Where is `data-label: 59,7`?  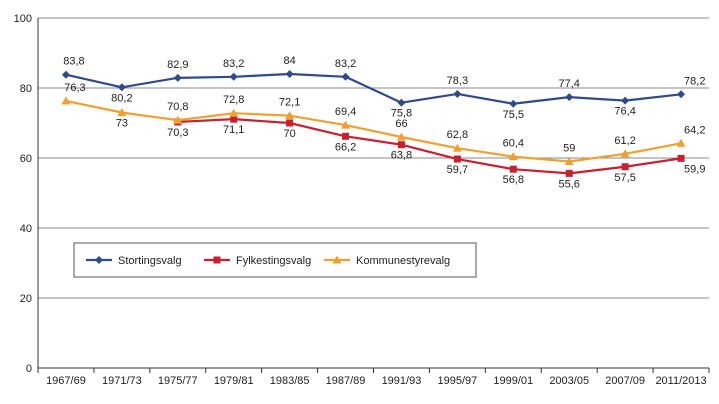 data-label: 59,7 is located at coordinates (457, 170).